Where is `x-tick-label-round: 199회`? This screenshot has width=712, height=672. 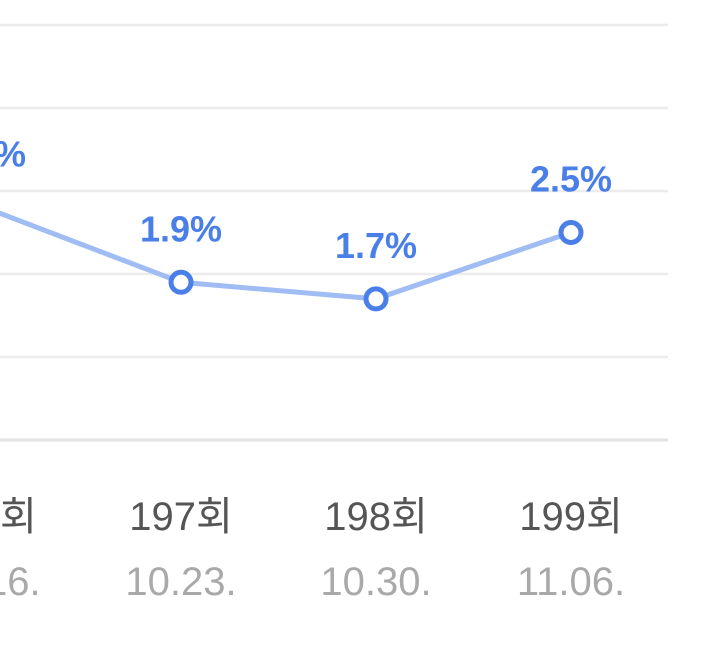 x-tick-label-round: 199회 is located at coordinates (571, 517).